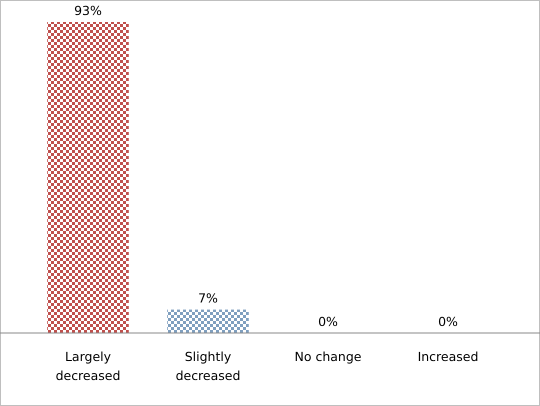  I want to click on x-tick-label: Increased, so click(448, 356).